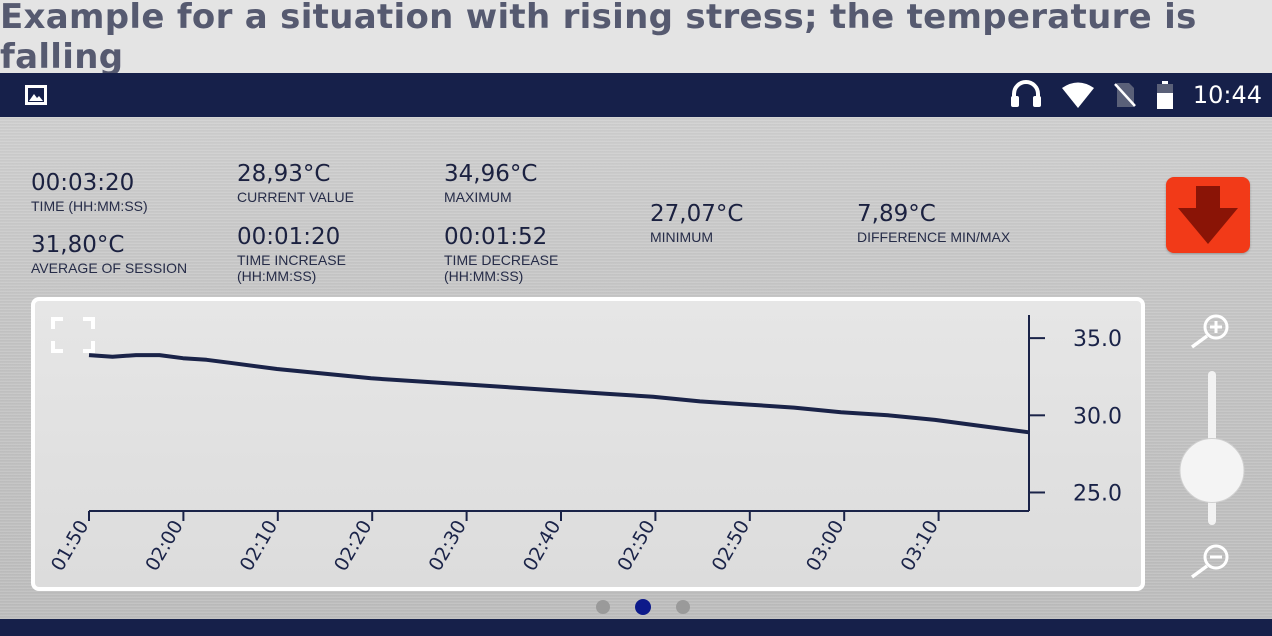 The width and height of the screenshot is (1272, 636). I want to click on arrow-down-icon, so click(1208, 215).